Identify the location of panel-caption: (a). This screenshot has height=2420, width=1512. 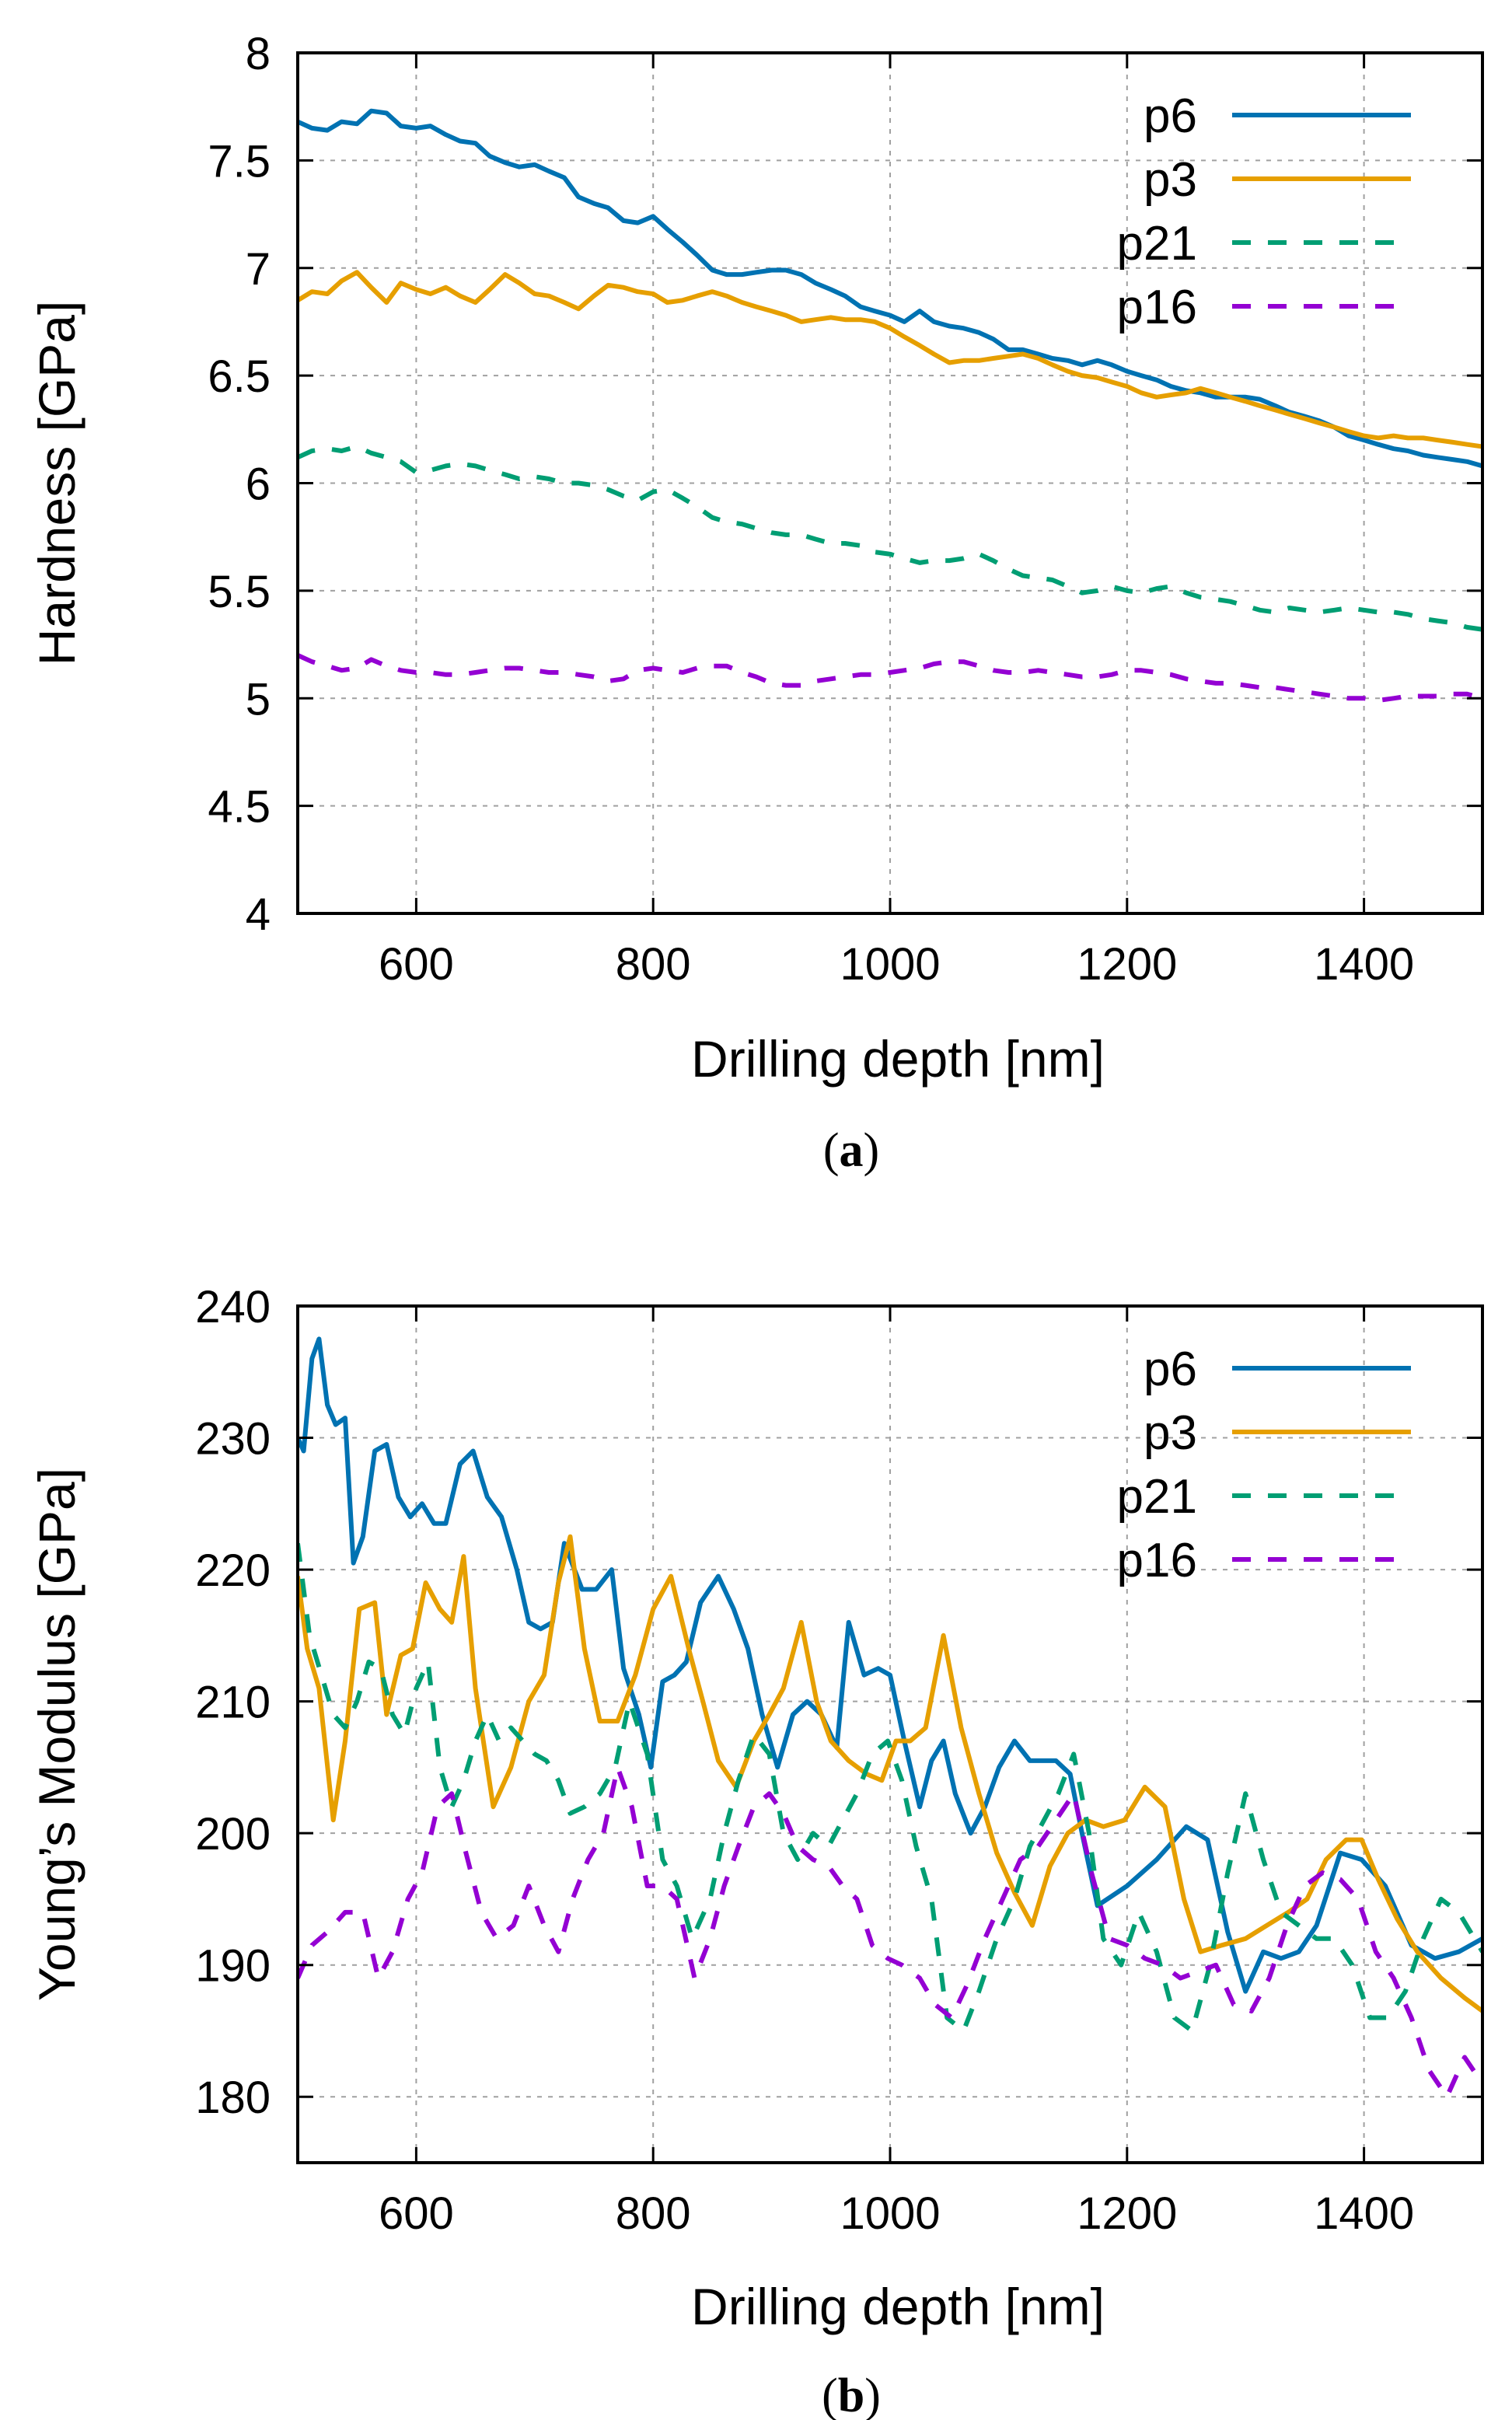
(851, 1150).